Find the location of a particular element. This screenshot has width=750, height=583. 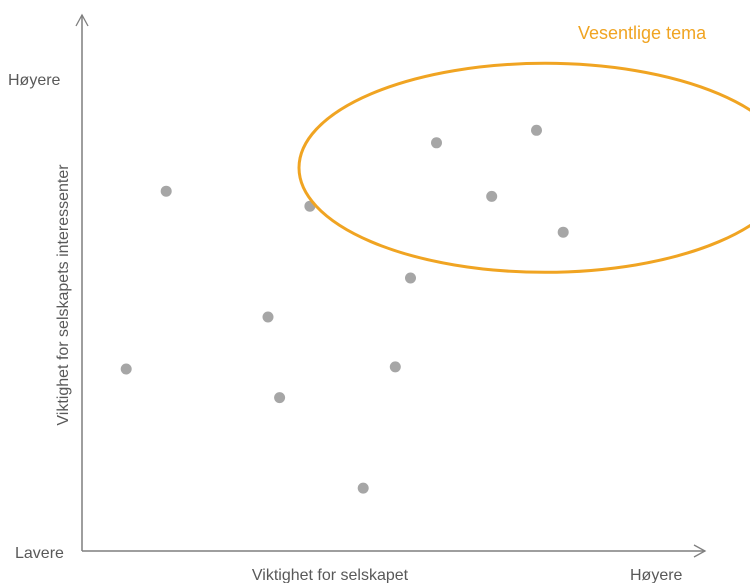

x-axis-high-label: Høyere is located at coordinates (656, 575).